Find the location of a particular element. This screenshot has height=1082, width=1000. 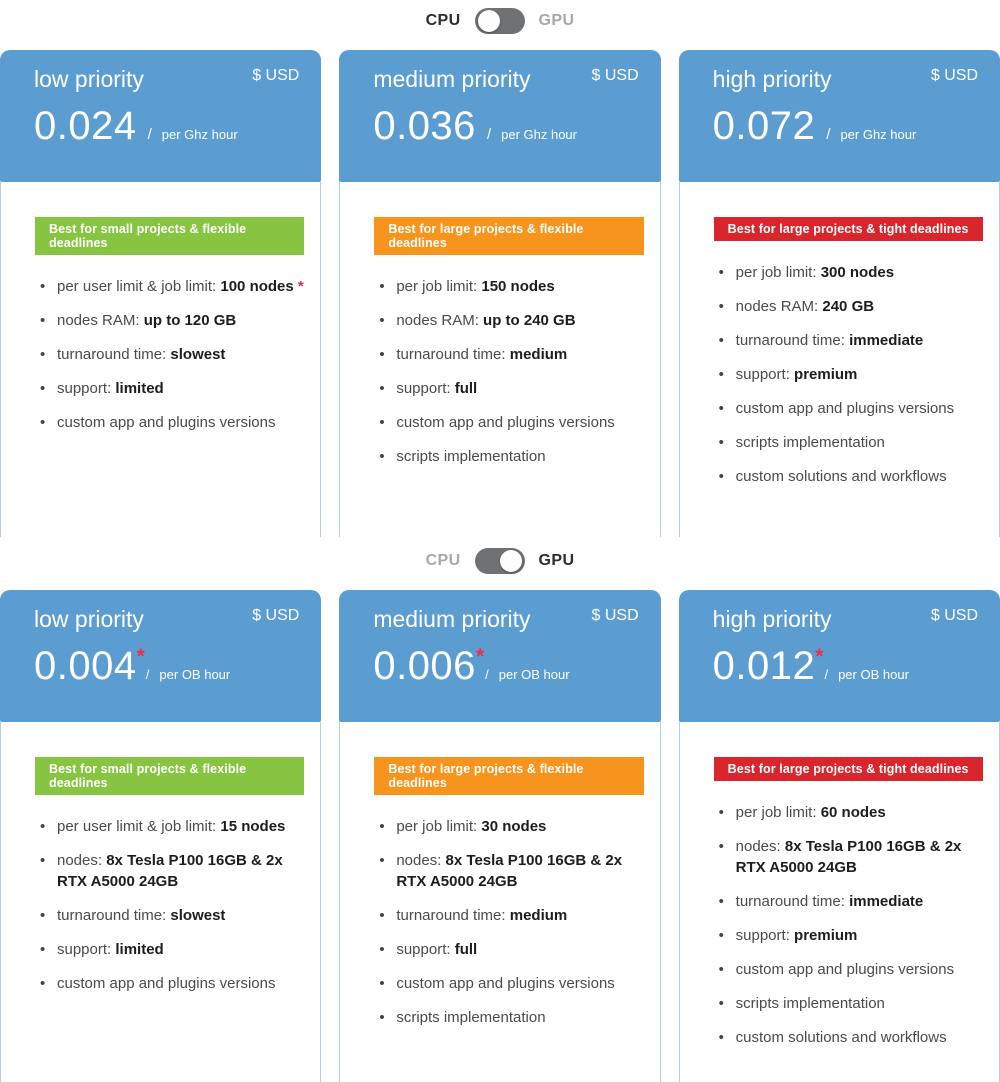

feature-item: nodes RAM: up to 120 GB is located at coordinates (172, 320).